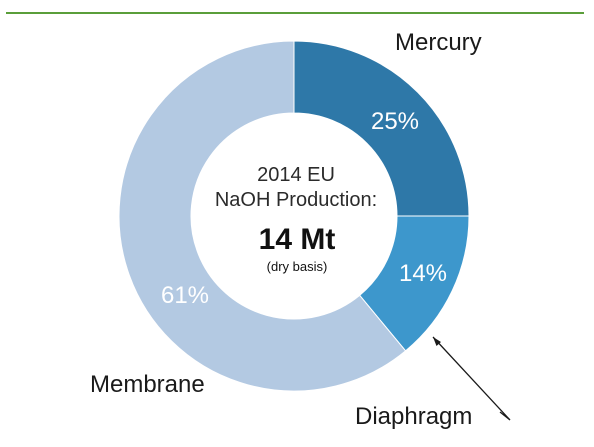  I want to click on leader-line, so click(471, 378).